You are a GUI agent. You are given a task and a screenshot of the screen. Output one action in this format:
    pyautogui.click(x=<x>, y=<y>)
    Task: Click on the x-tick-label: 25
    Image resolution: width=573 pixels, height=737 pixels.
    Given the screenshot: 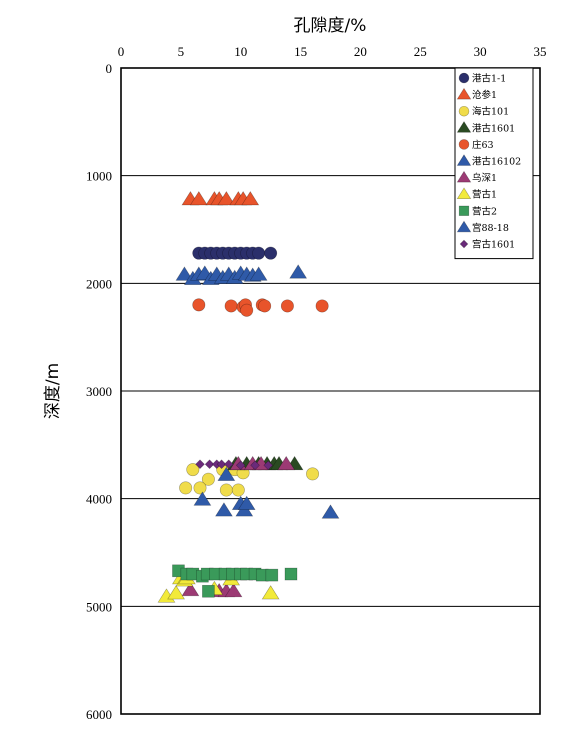 What is the action you would take?
    pyautogui.click(x=420, y=51)
    